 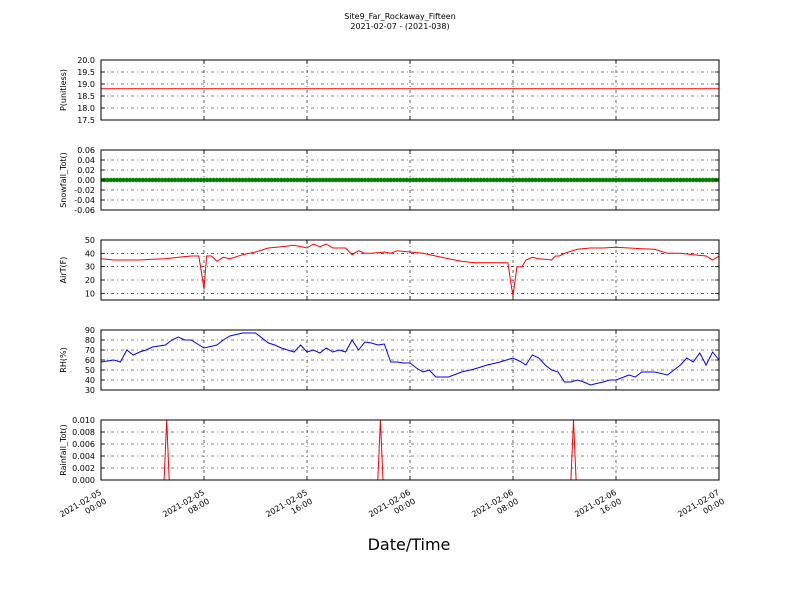 I want to click on y-tick-label: 0.006, so click(x=83, y=444).